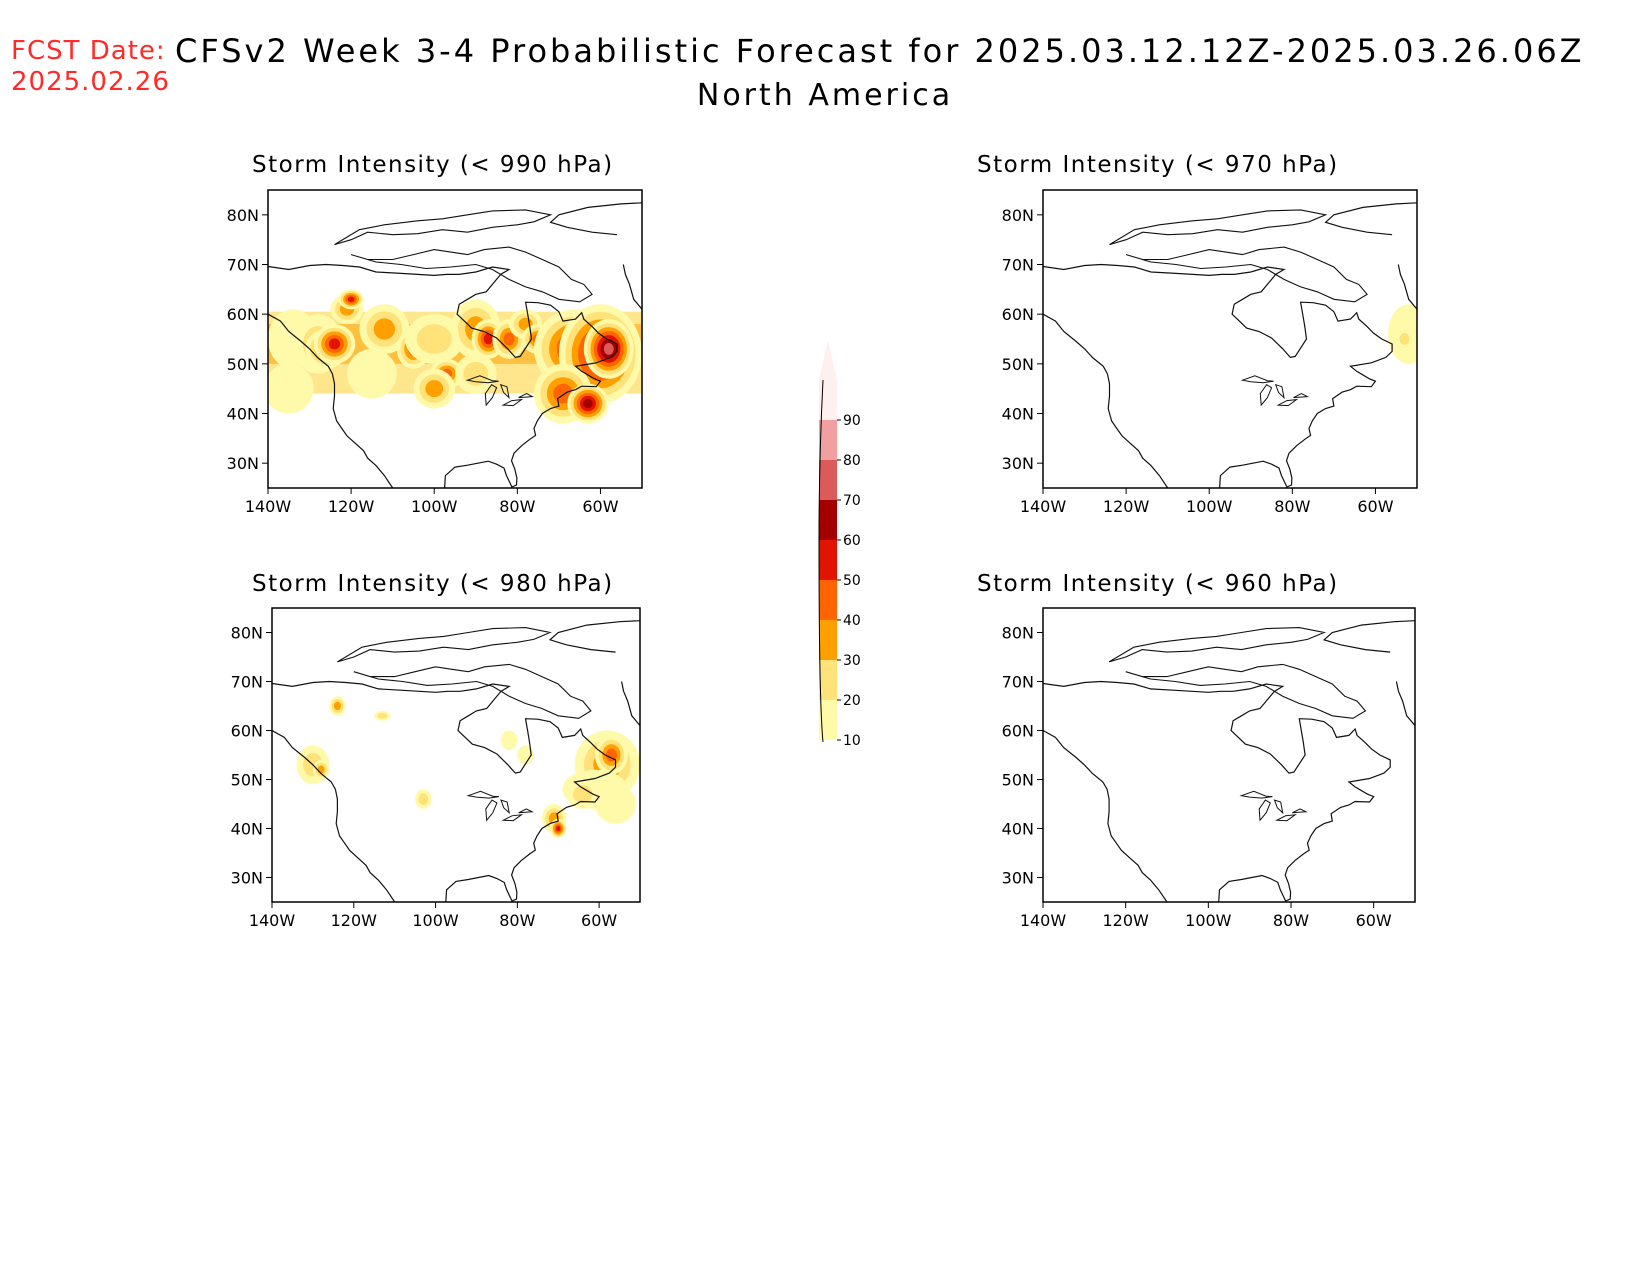 The width and height of the screenshot is (1650, 1275). I want to click on map-panel-p990: 80N 70N 60N 50N 40N 30N 140W 120W 100W 80W 60W, so click(435, 352).